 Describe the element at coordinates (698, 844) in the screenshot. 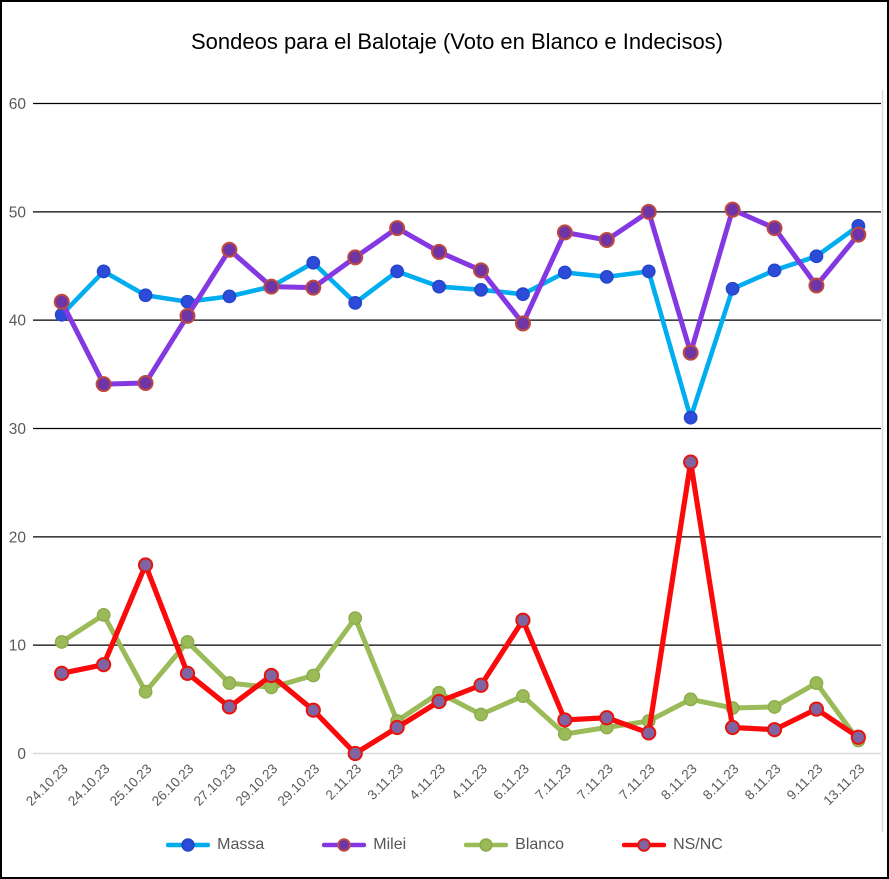

I see `legend-label-nsnc: NS/NC` at that location.